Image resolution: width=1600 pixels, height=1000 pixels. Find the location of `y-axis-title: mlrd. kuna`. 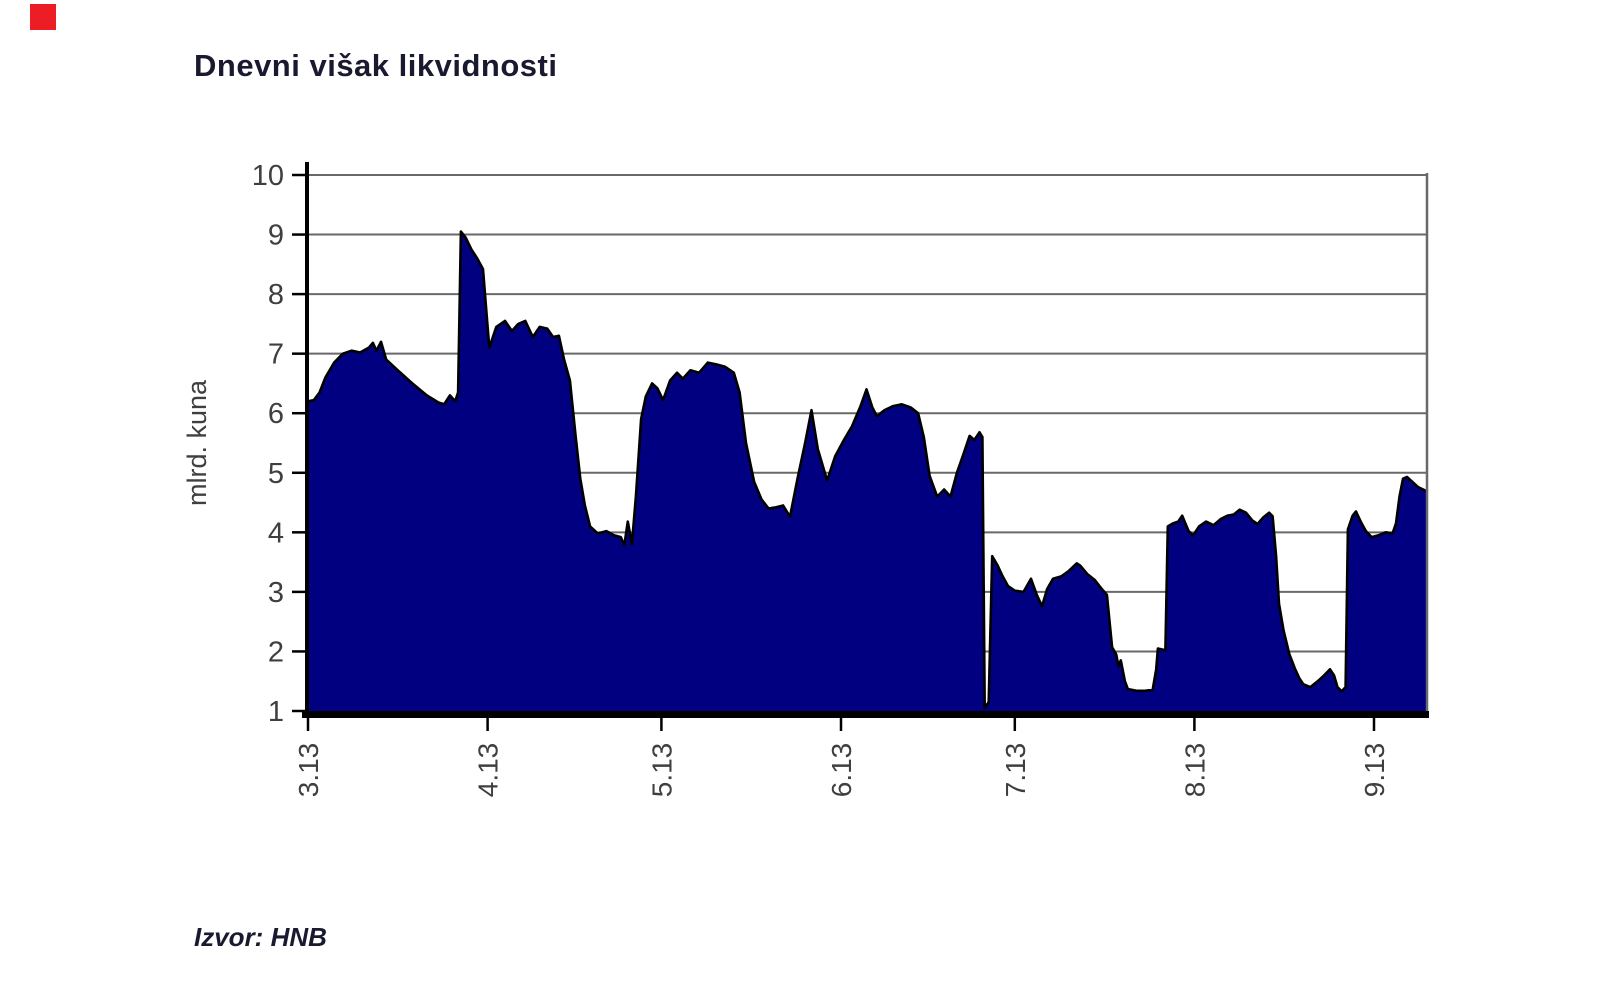

y-axis-title: mlrd. kuna is located at coordinates (197, 442).